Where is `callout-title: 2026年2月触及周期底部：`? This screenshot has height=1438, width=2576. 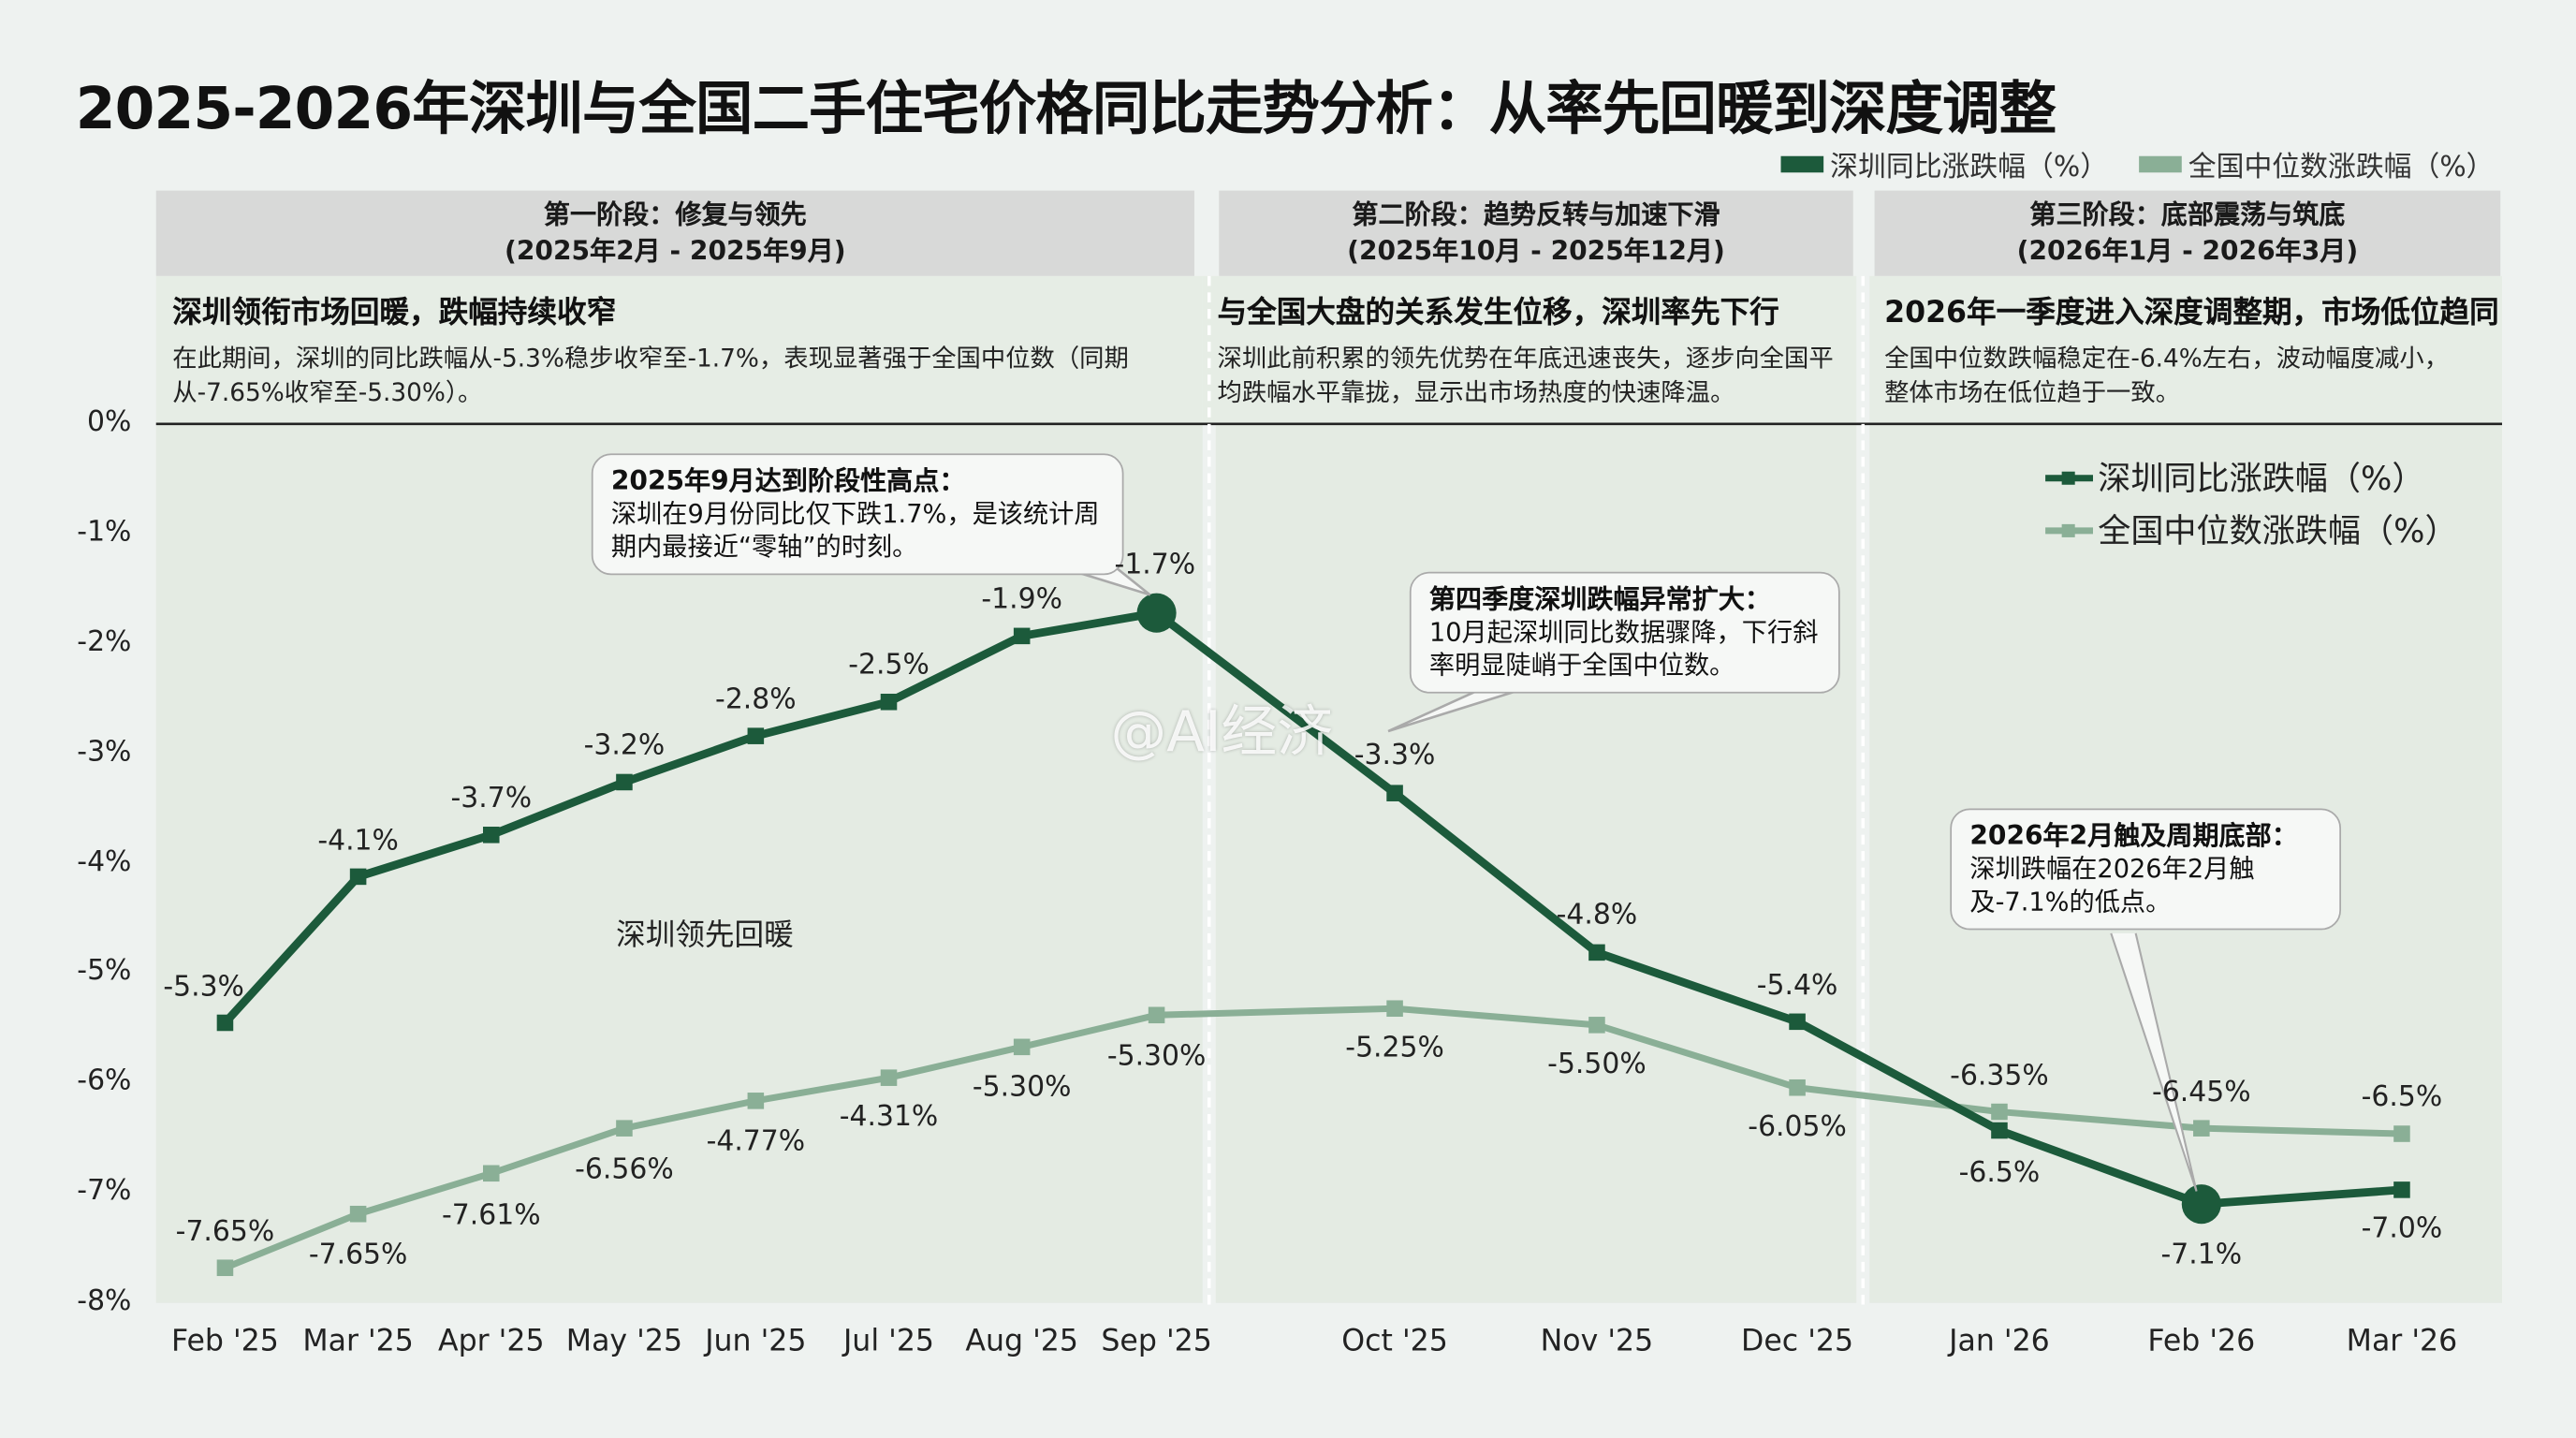
callout-title: 2026年2月触及周期底部： is located at coordinates (2133, 835).